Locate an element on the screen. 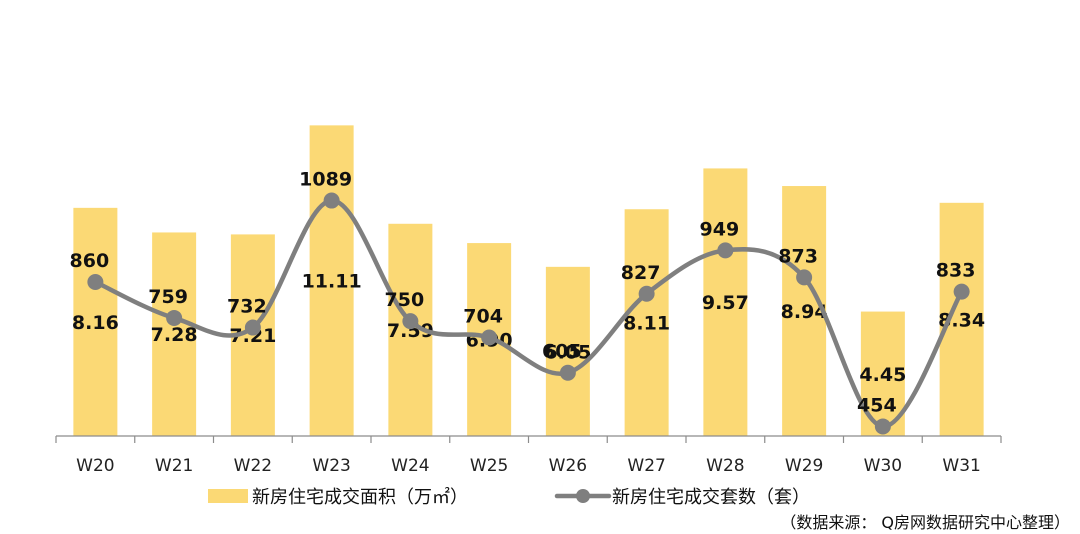 The image size is (1080, 534). x-tick-label-W24: W24 is located at coordinates (410, 466).